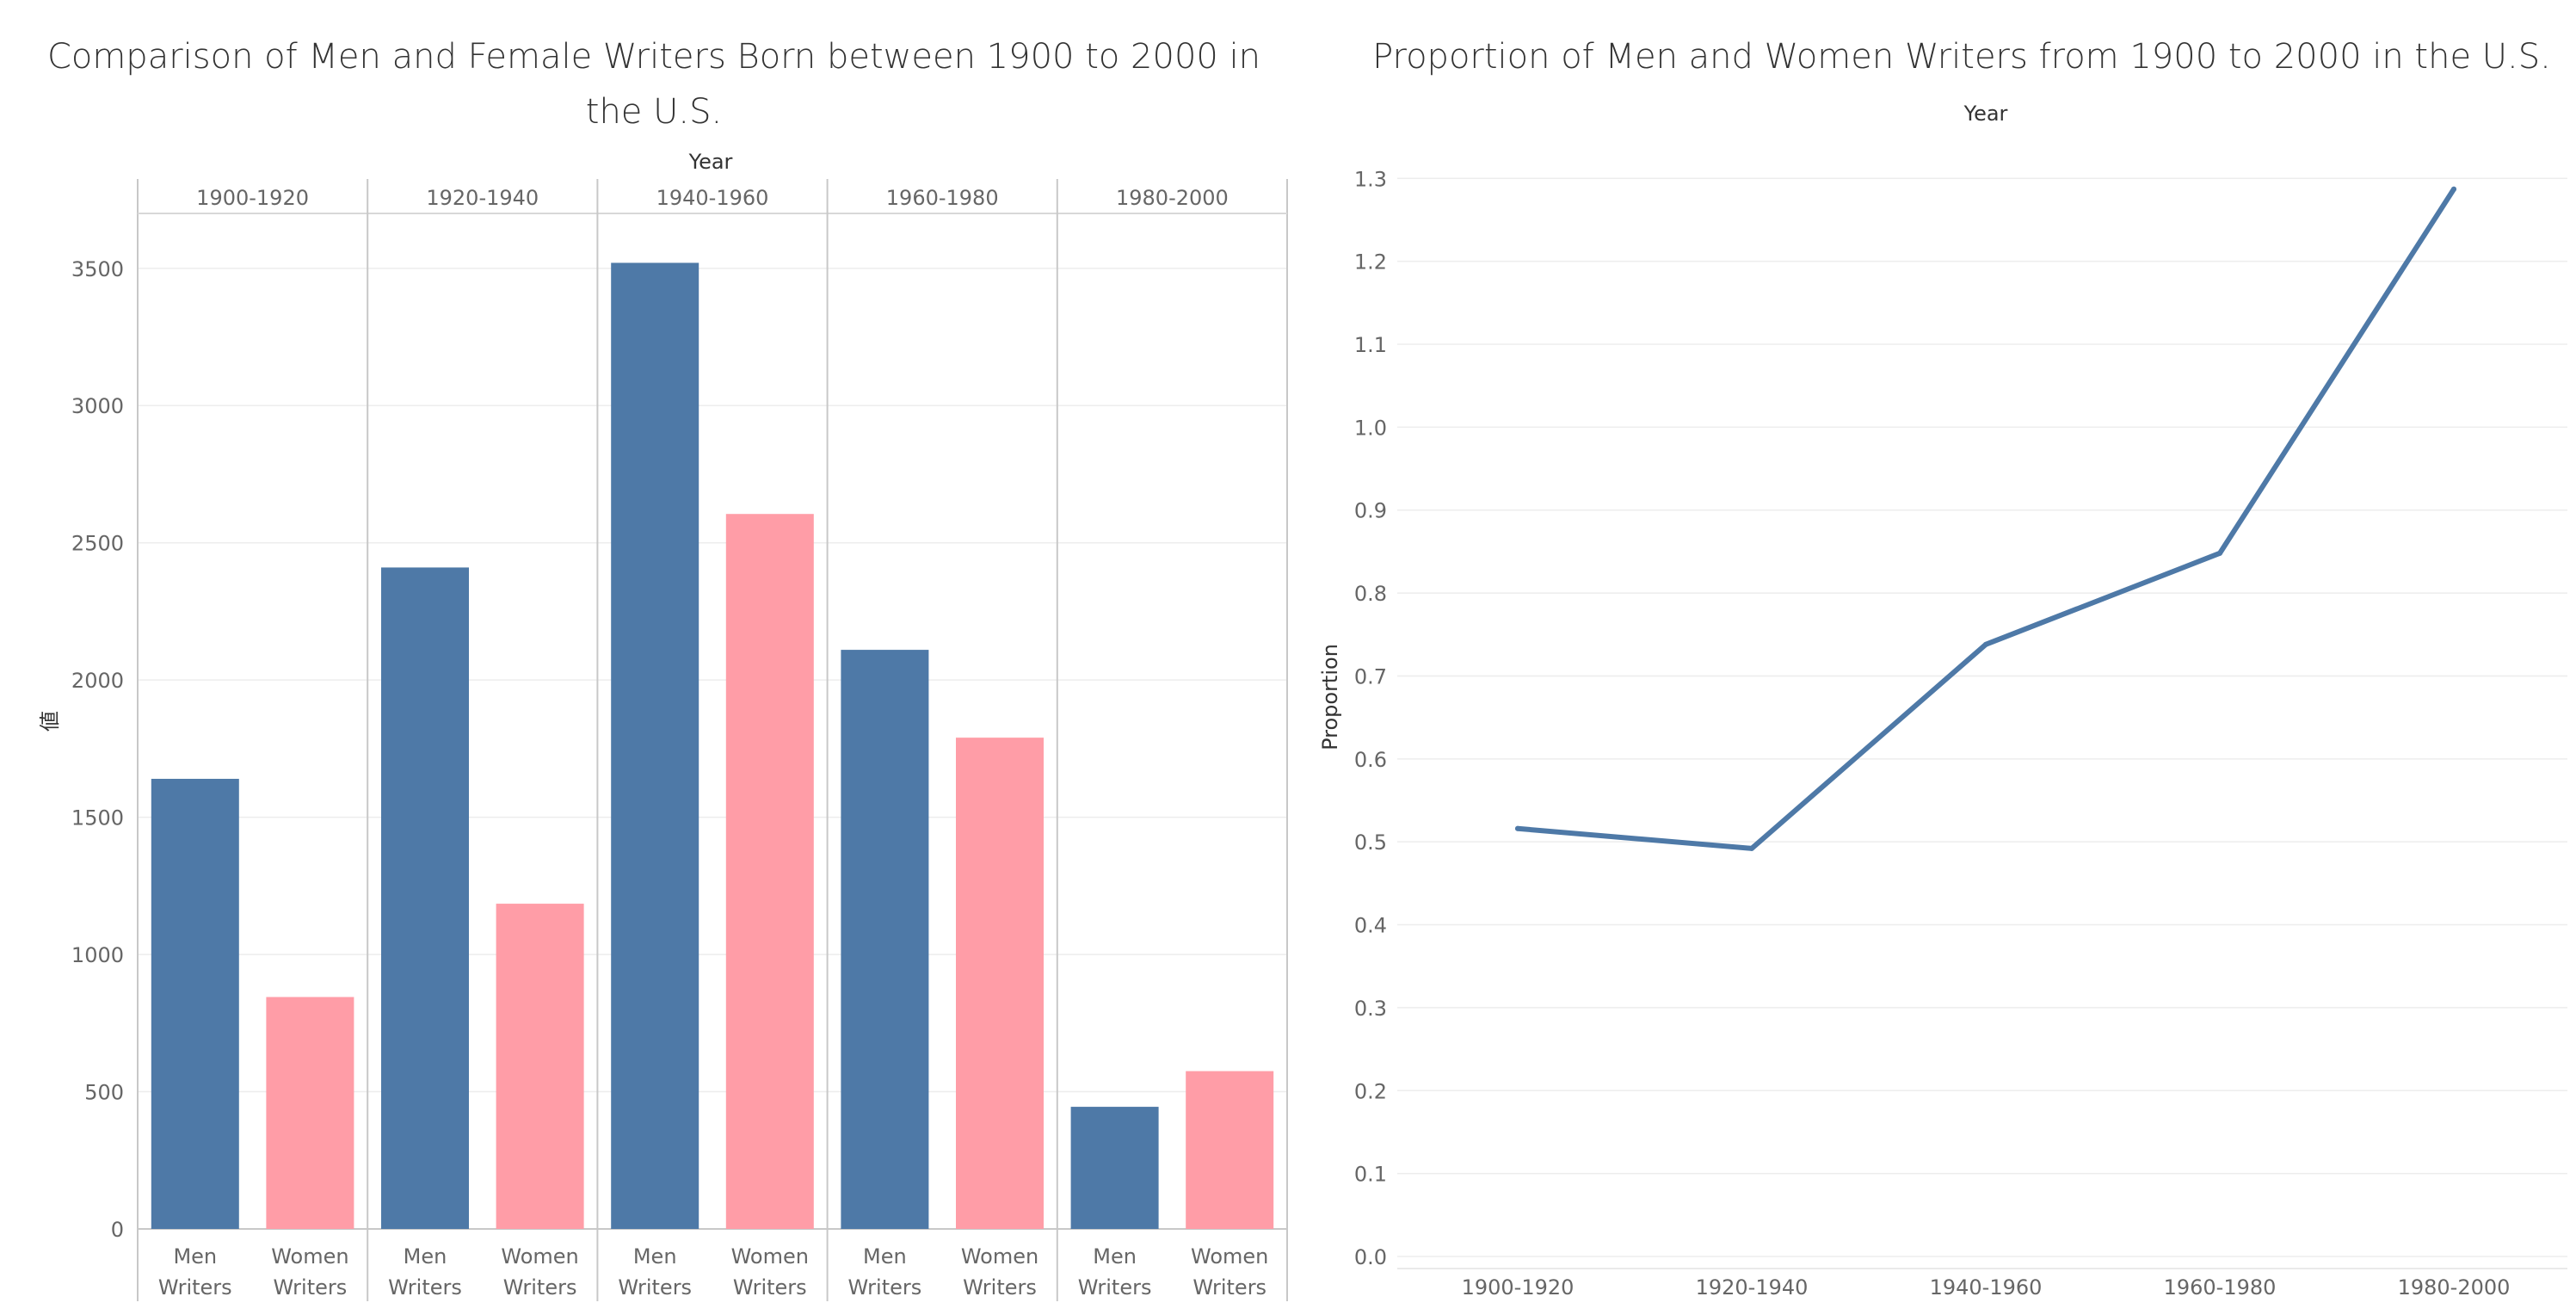 This screenshot has width=2576, height=1315. Describe the element at coordinates (2454, 1287) in the screenshot. I see `line-x-label: 1980-2000` at that location.